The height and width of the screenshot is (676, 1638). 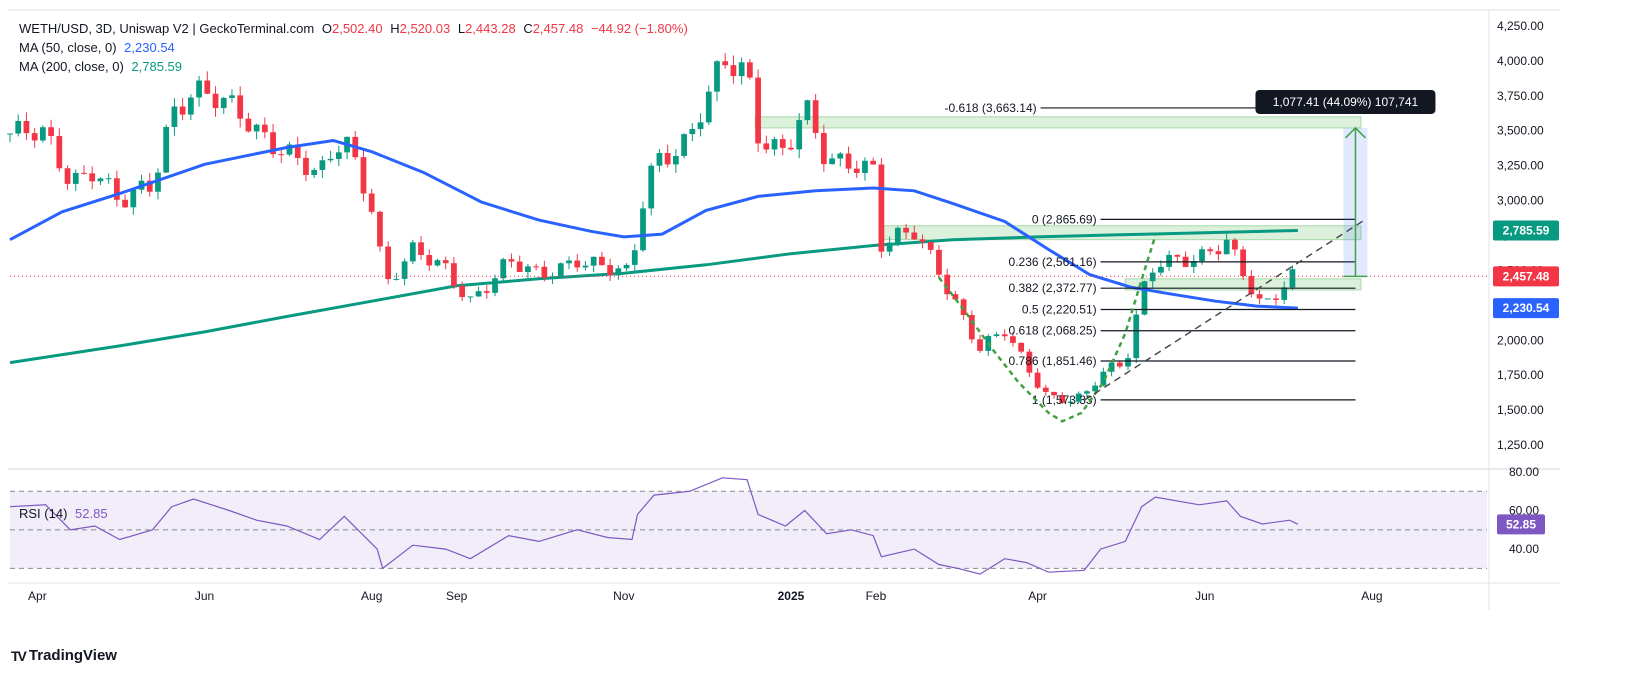 What do you see at coordinates (1526, 276) in the screenshot?
I see `last-price-tag-text: 2,457.48` at bounding box center [1526, 276].